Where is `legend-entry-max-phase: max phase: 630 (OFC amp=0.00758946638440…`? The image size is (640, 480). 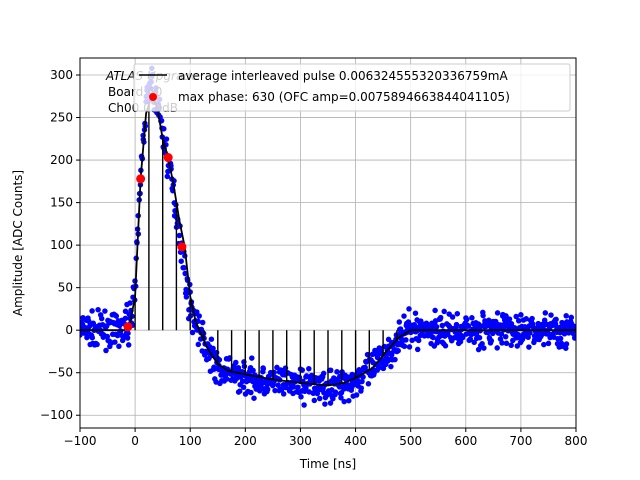 legend-entry-max-phase: max phase: 630 (OFC amp=0.00758946638440… is located at coordinates (344, 97).